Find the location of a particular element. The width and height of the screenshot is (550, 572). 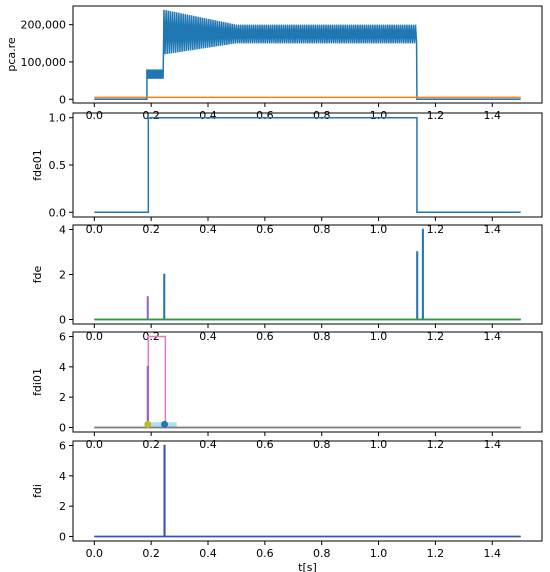

y-axis-label: fdi is located at coordinates (37, 491).